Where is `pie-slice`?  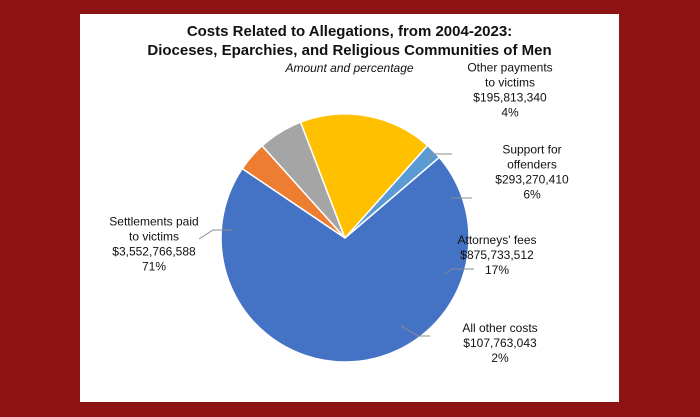
pie-slice is located at coordinates (364, 176).